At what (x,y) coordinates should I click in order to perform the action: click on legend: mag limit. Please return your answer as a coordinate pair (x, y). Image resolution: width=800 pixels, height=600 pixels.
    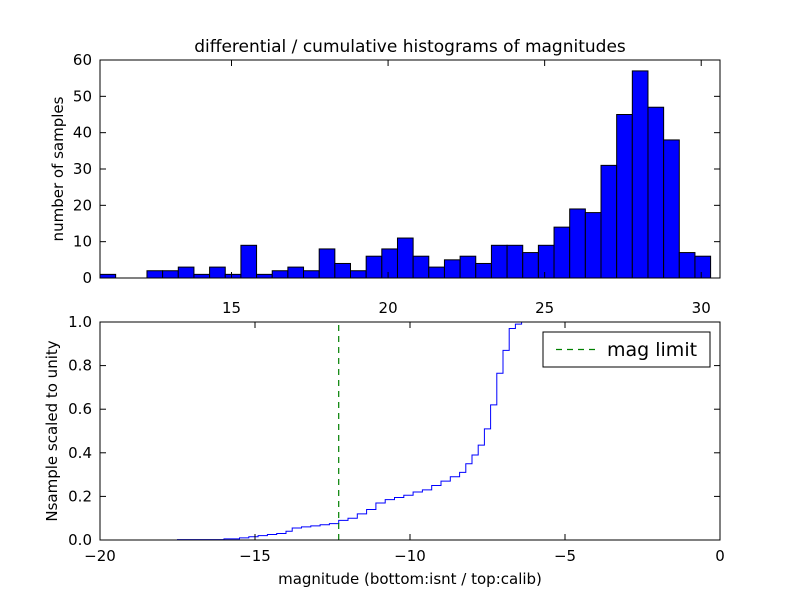
    Looking at the image, I should click on (626, 349).